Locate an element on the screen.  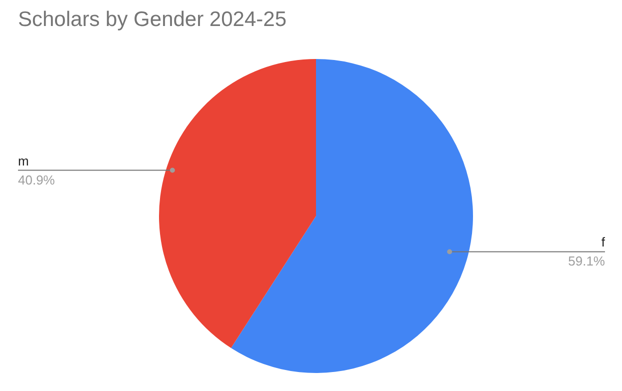
data-label: 59.1% is located at coordinates (587, 261).